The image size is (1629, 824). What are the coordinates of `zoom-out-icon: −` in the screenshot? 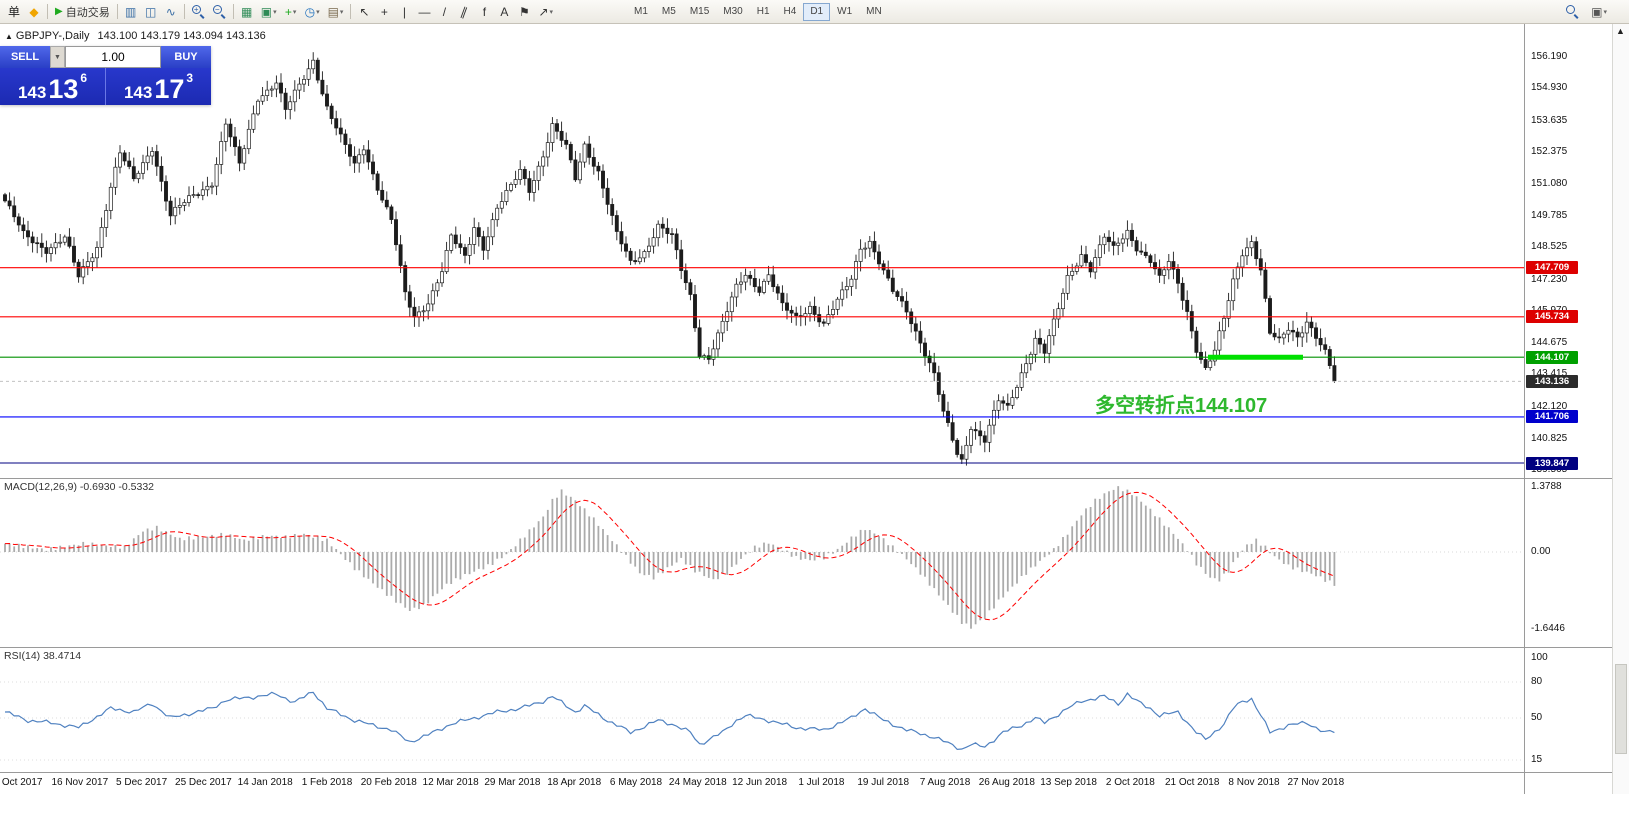 It's located at (219, 12).